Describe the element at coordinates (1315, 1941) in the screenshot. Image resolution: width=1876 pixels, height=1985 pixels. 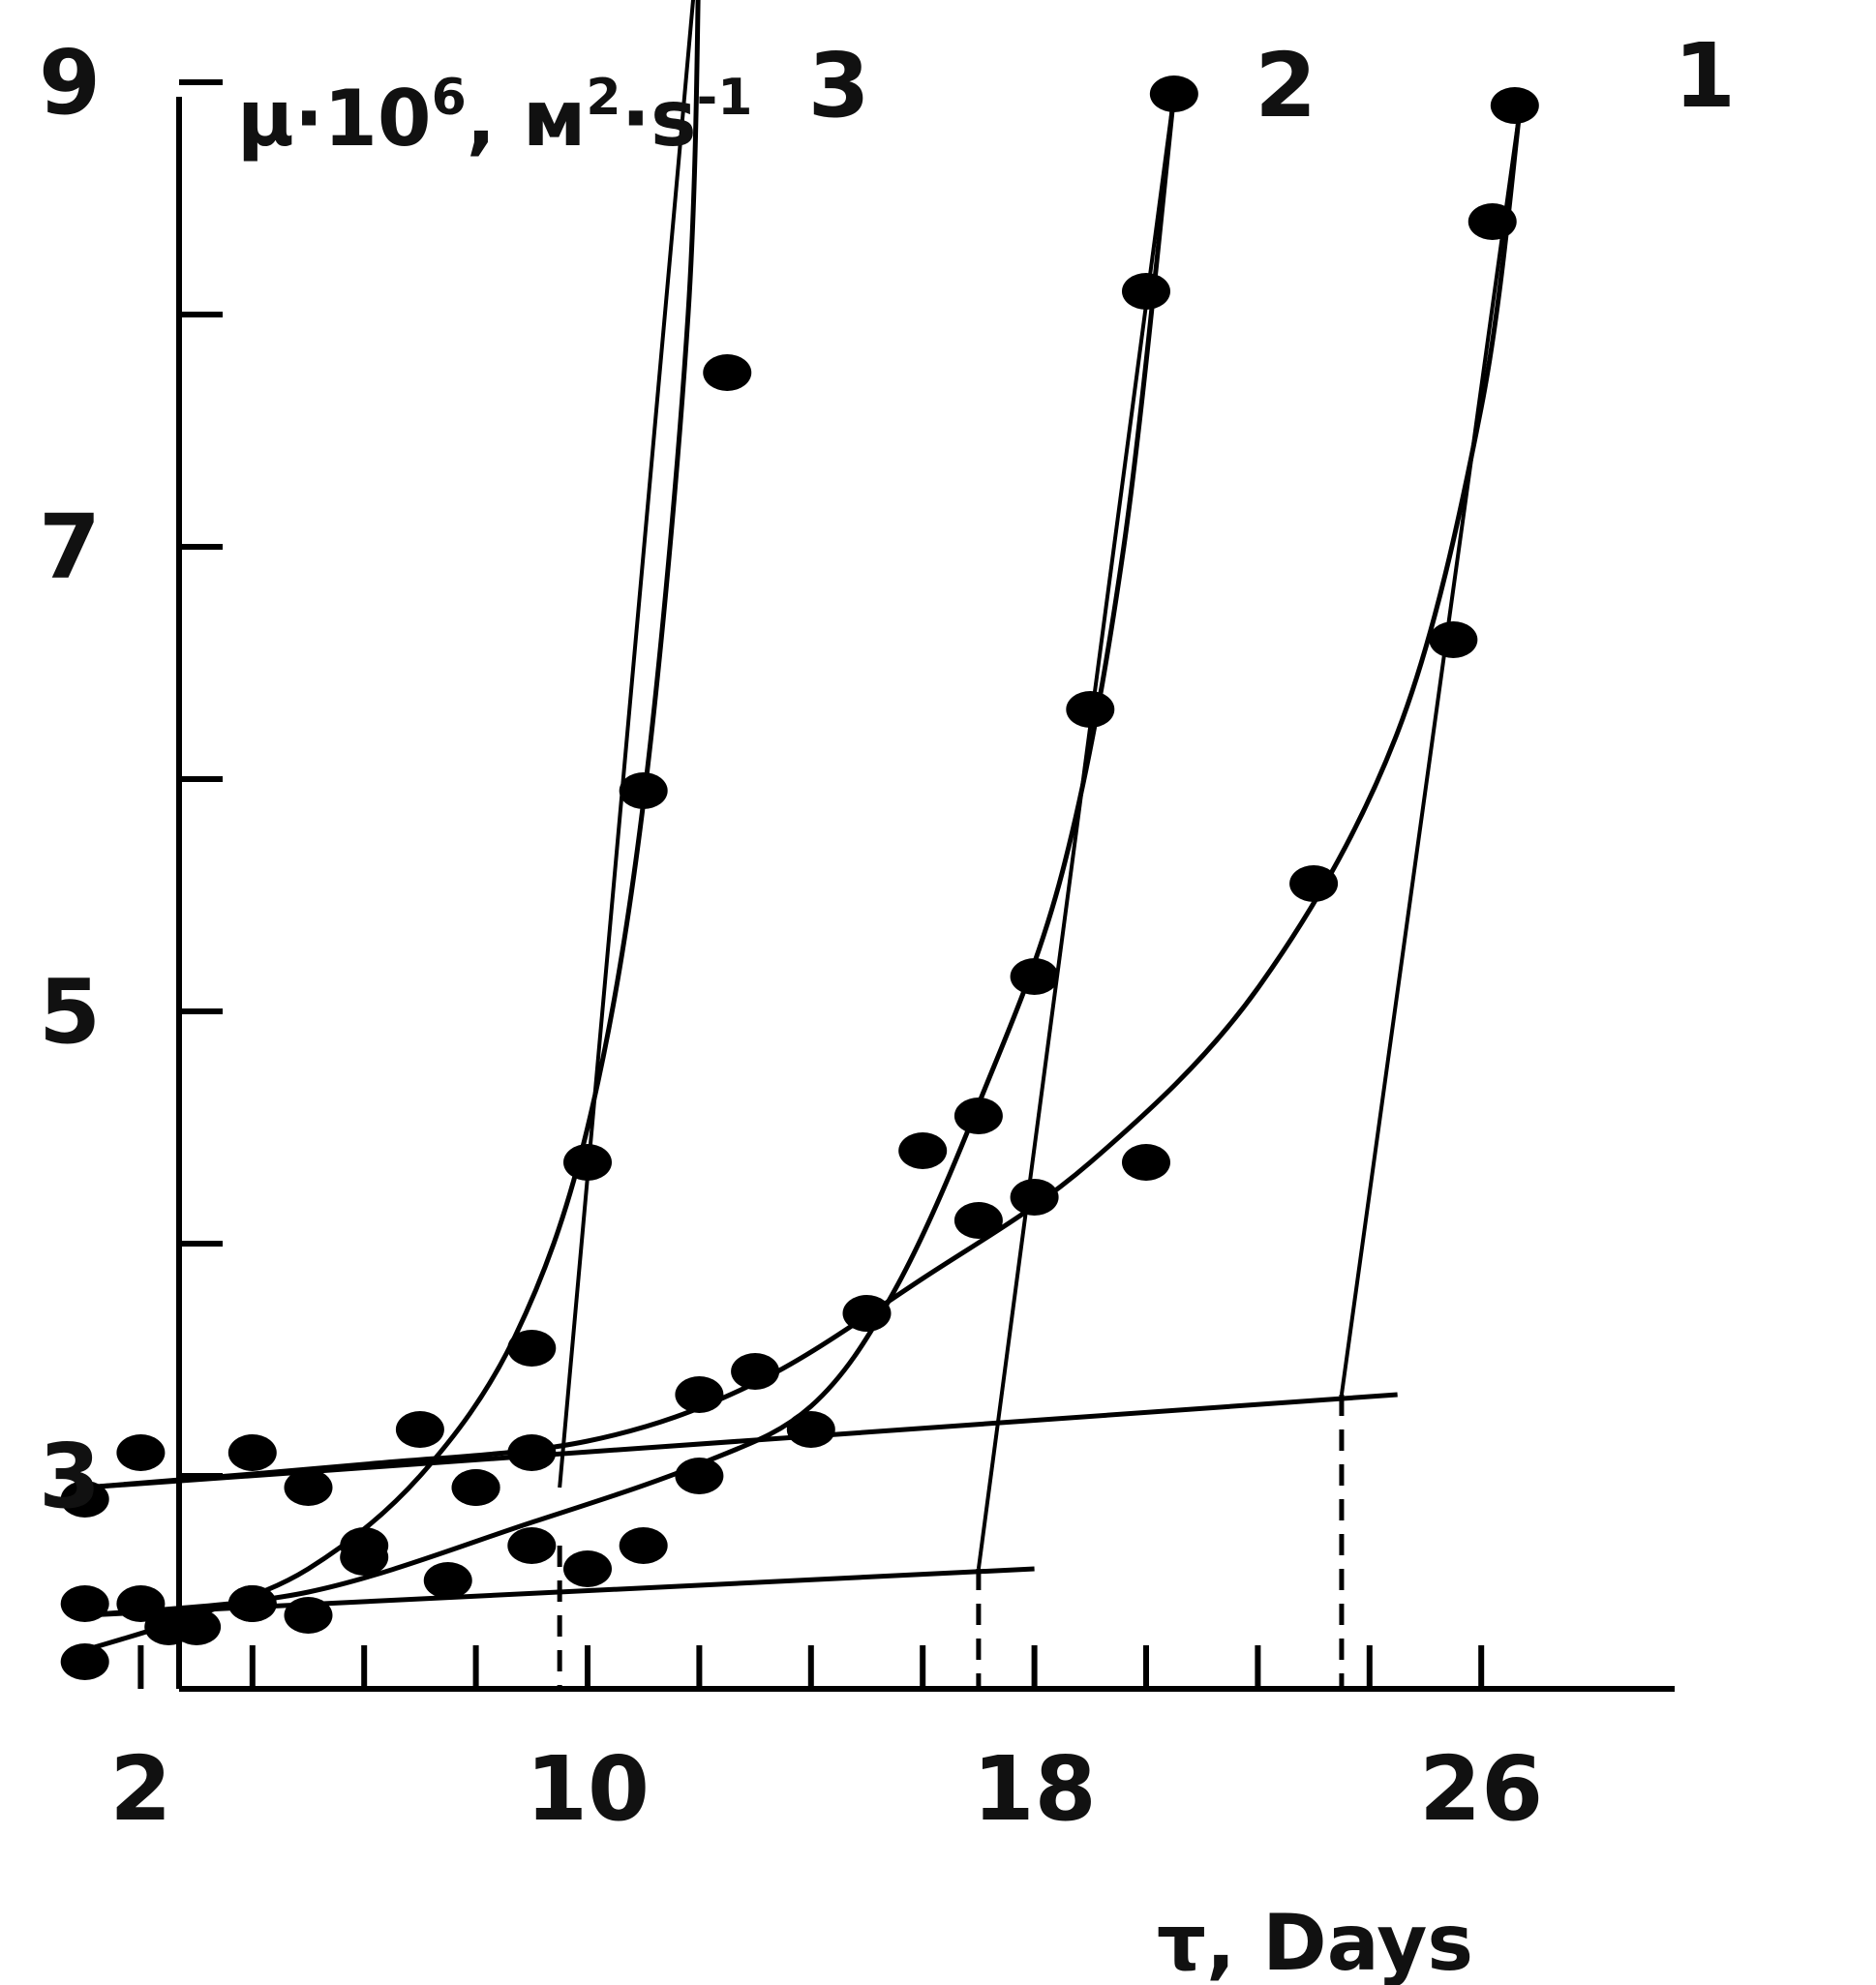
I see `x-axis-label: τ, Days` at that location.